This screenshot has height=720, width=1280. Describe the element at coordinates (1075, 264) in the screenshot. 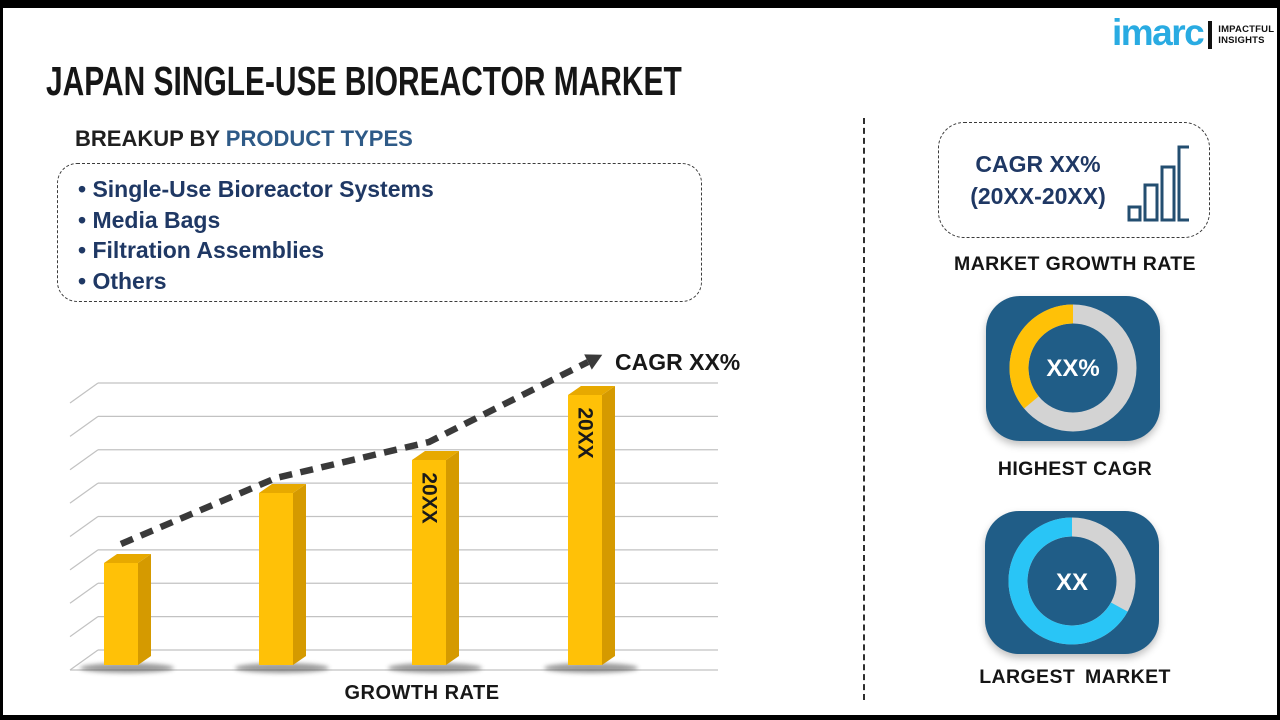

I see `market-growth-rate-label: MARKET GROWTH RATE` at that location.